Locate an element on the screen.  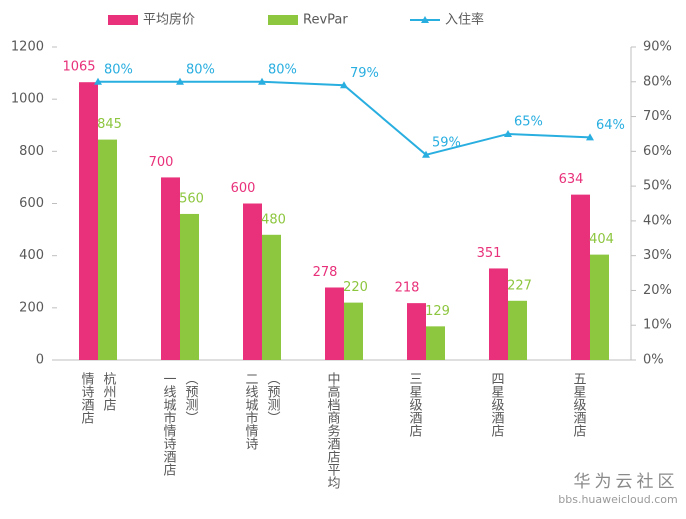
legend-label: RevPar is located at coordinates (325, 20).